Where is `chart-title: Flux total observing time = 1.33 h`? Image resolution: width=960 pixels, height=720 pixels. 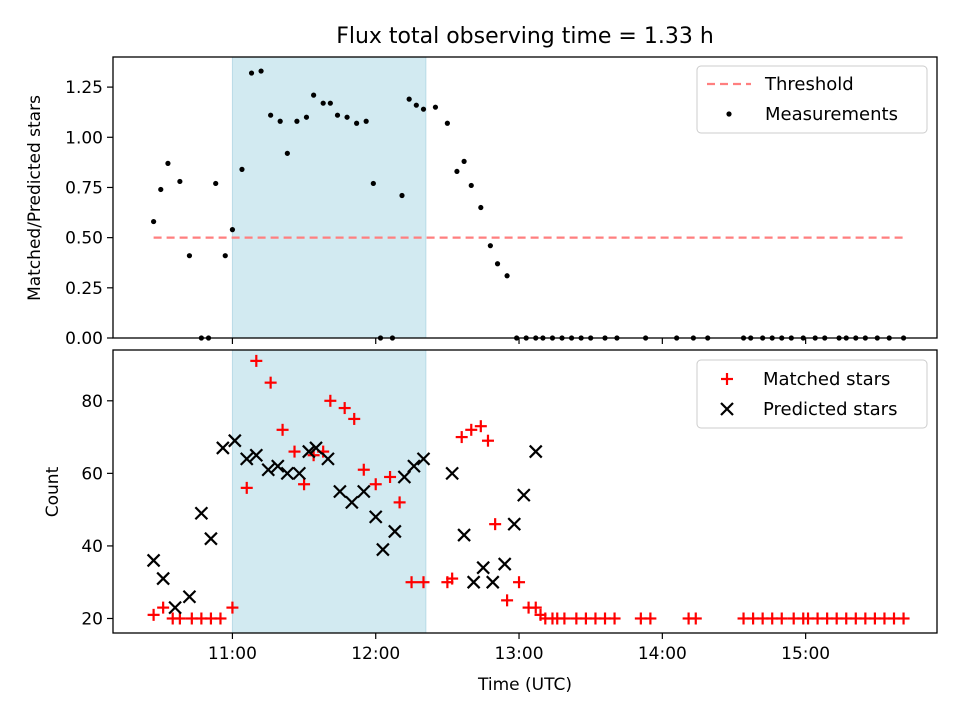
chart-title: Flux total observing time = 1.33 h is located at coordinates (525, 36).